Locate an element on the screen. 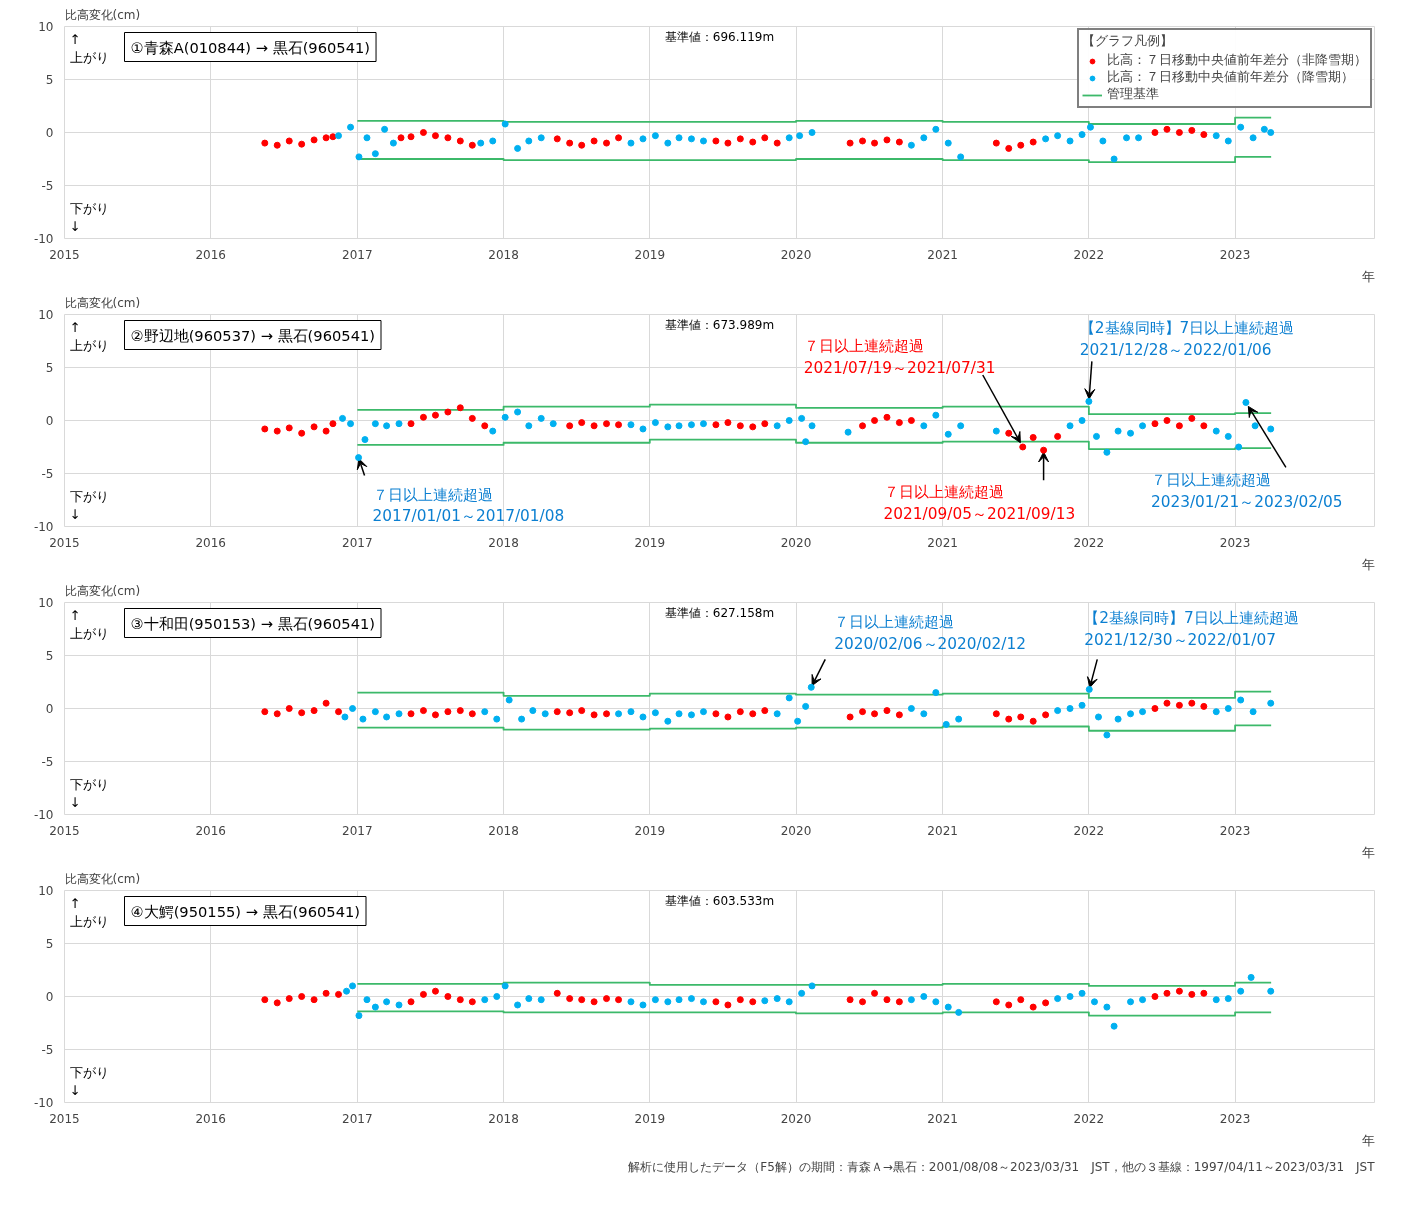 Image resolution: width=1404 pixels, height=1211 pixels. annotation: ７日以上連続超過 2020/02/06～2020/02/12 is located at coordinates (930, 633).